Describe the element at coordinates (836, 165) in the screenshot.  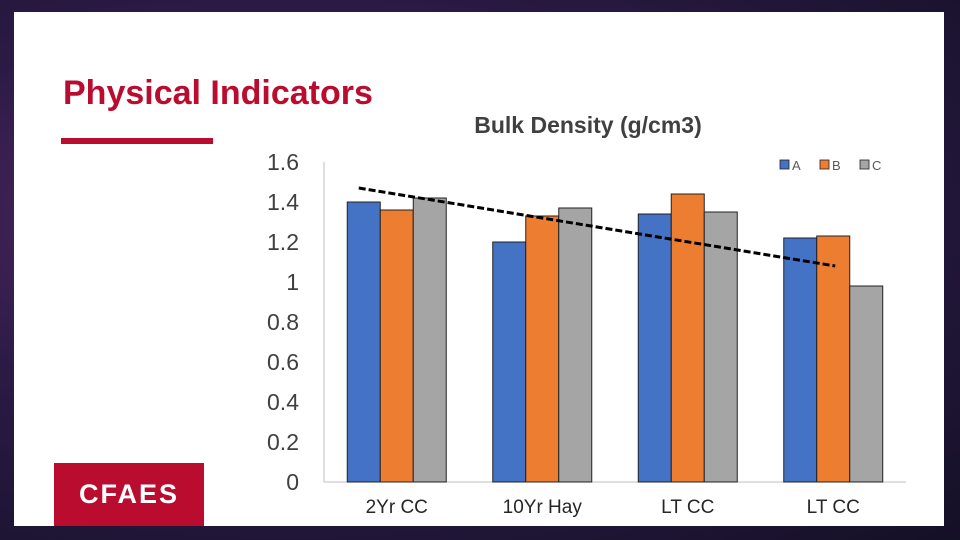
I see `legend-label-B: B` at that location.